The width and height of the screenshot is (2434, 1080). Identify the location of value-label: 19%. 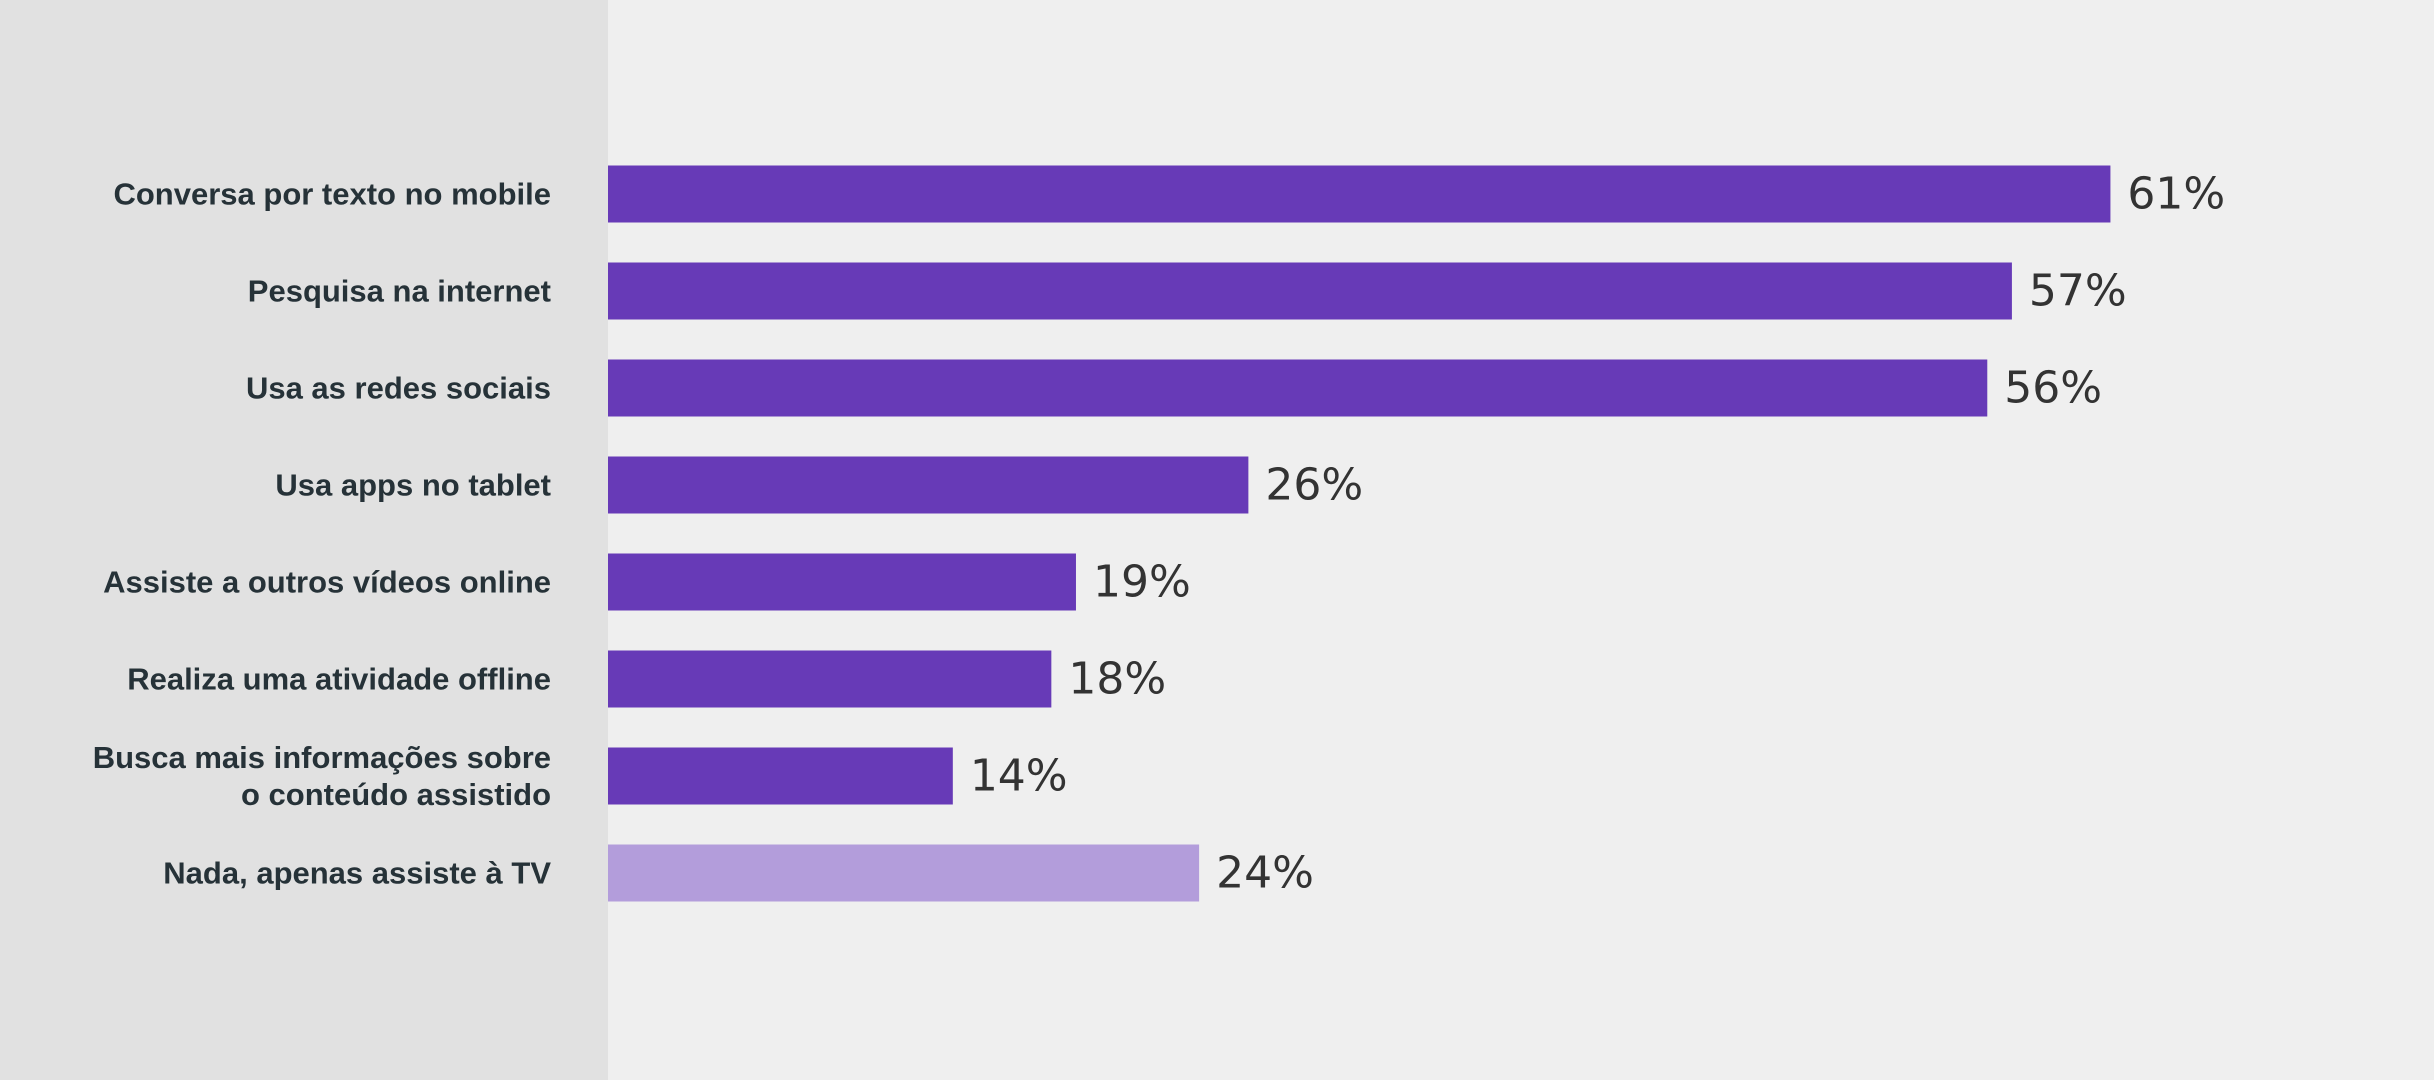
(1142, 582).